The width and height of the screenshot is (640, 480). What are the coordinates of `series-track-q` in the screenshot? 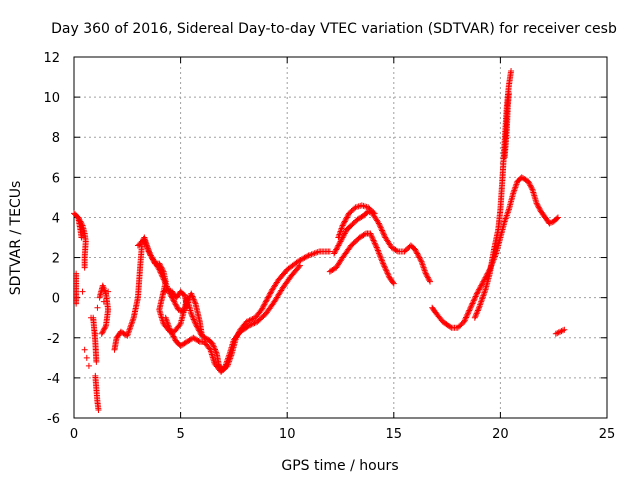 It's located at (560, 331).